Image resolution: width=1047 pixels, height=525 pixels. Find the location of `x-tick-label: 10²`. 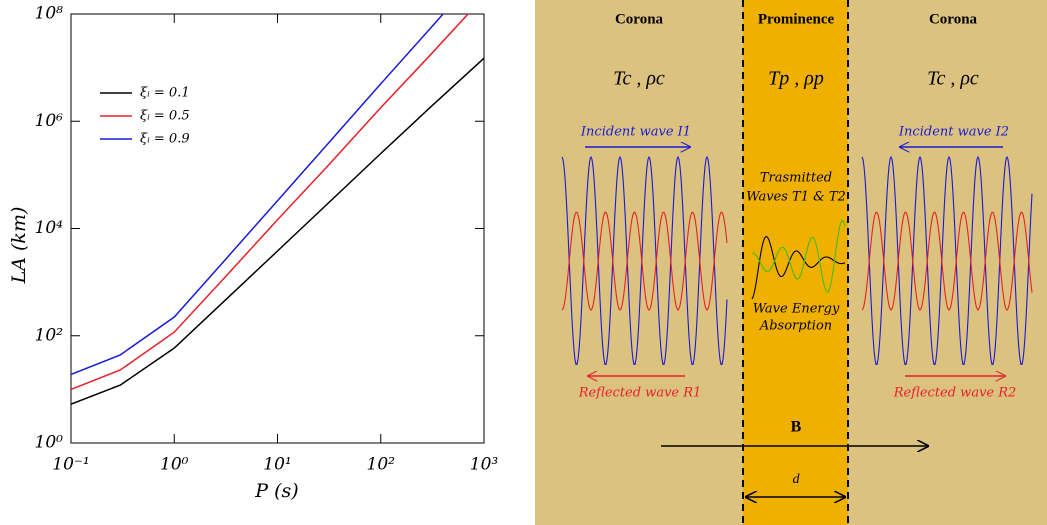

x-tick-label: 10² is located at coordinates (381, 465).